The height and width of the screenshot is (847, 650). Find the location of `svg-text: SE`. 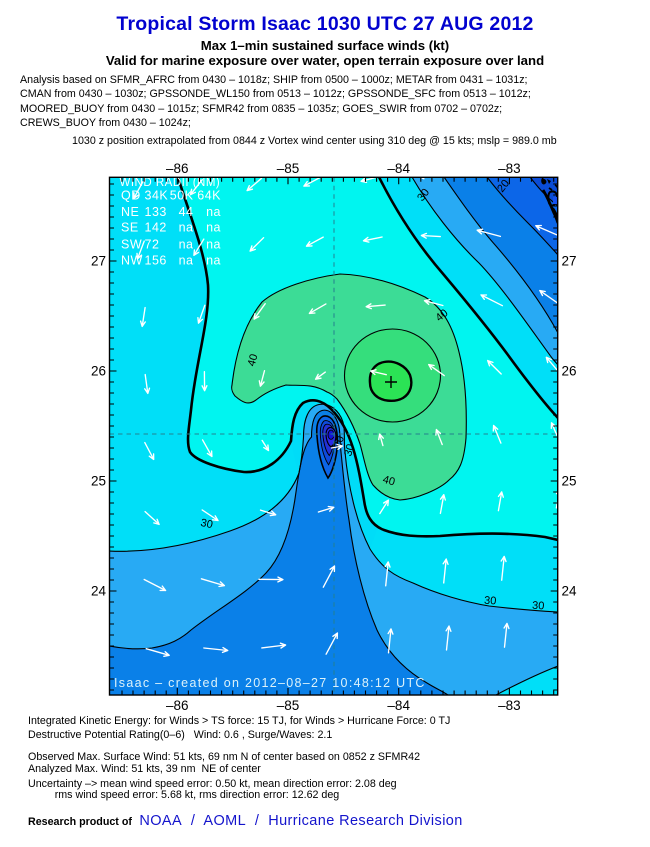

svg-text: SE is located at coordinates (130, 228).